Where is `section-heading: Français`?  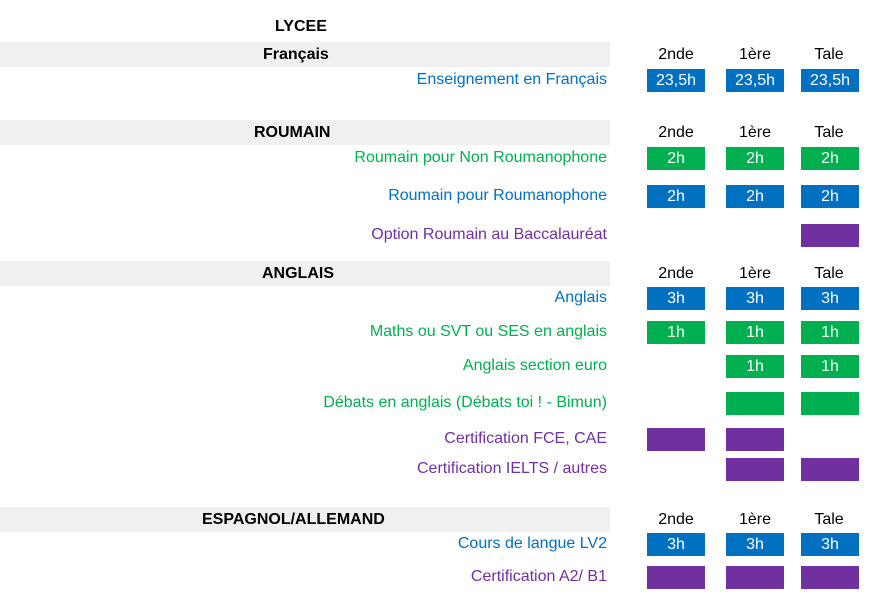 section-heading: Français is located at coordinates (296, 54).